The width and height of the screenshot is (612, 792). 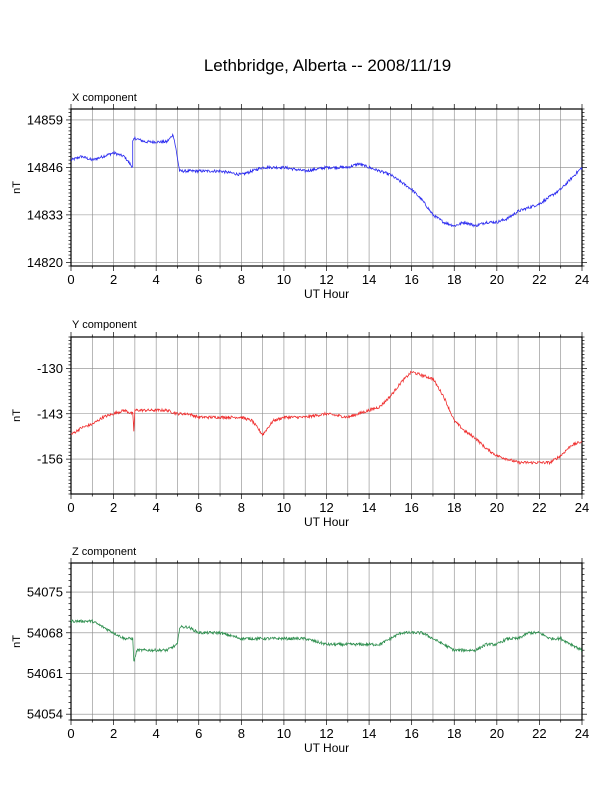 I want to click on y-tick-label: -143, so click(x=50, y=413).